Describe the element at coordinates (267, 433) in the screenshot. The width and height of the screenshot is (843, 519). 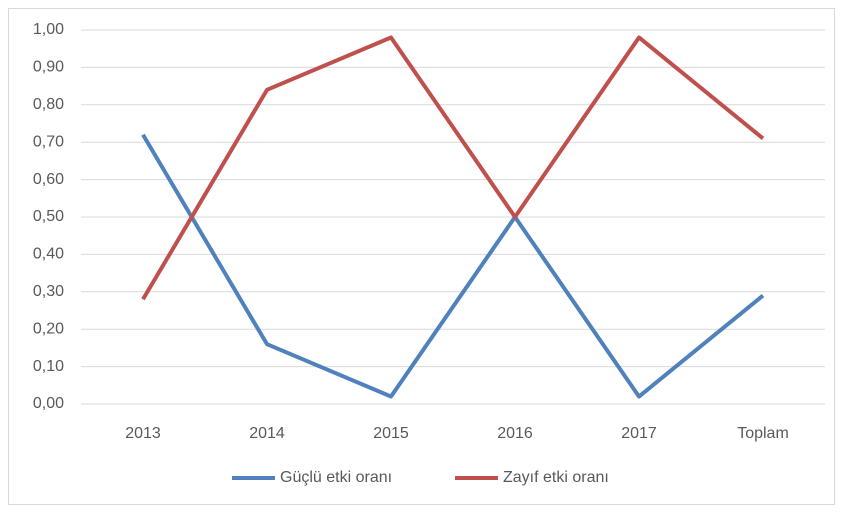
I see `x-tick-label: 2014` at that location.